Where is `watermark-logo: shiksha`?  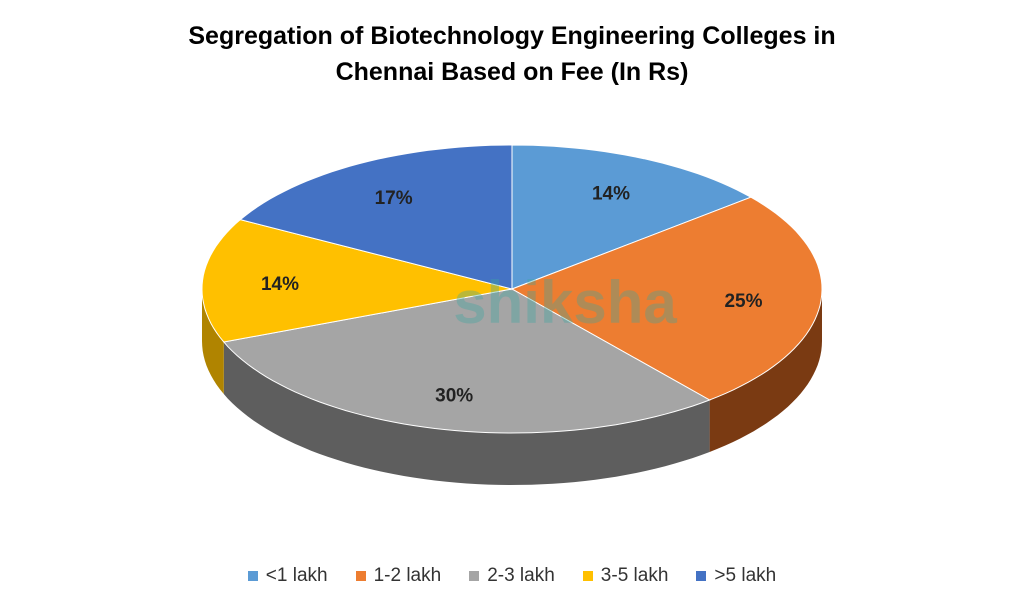
watermark-logo: shiksha is located at coordinates (565, 302).